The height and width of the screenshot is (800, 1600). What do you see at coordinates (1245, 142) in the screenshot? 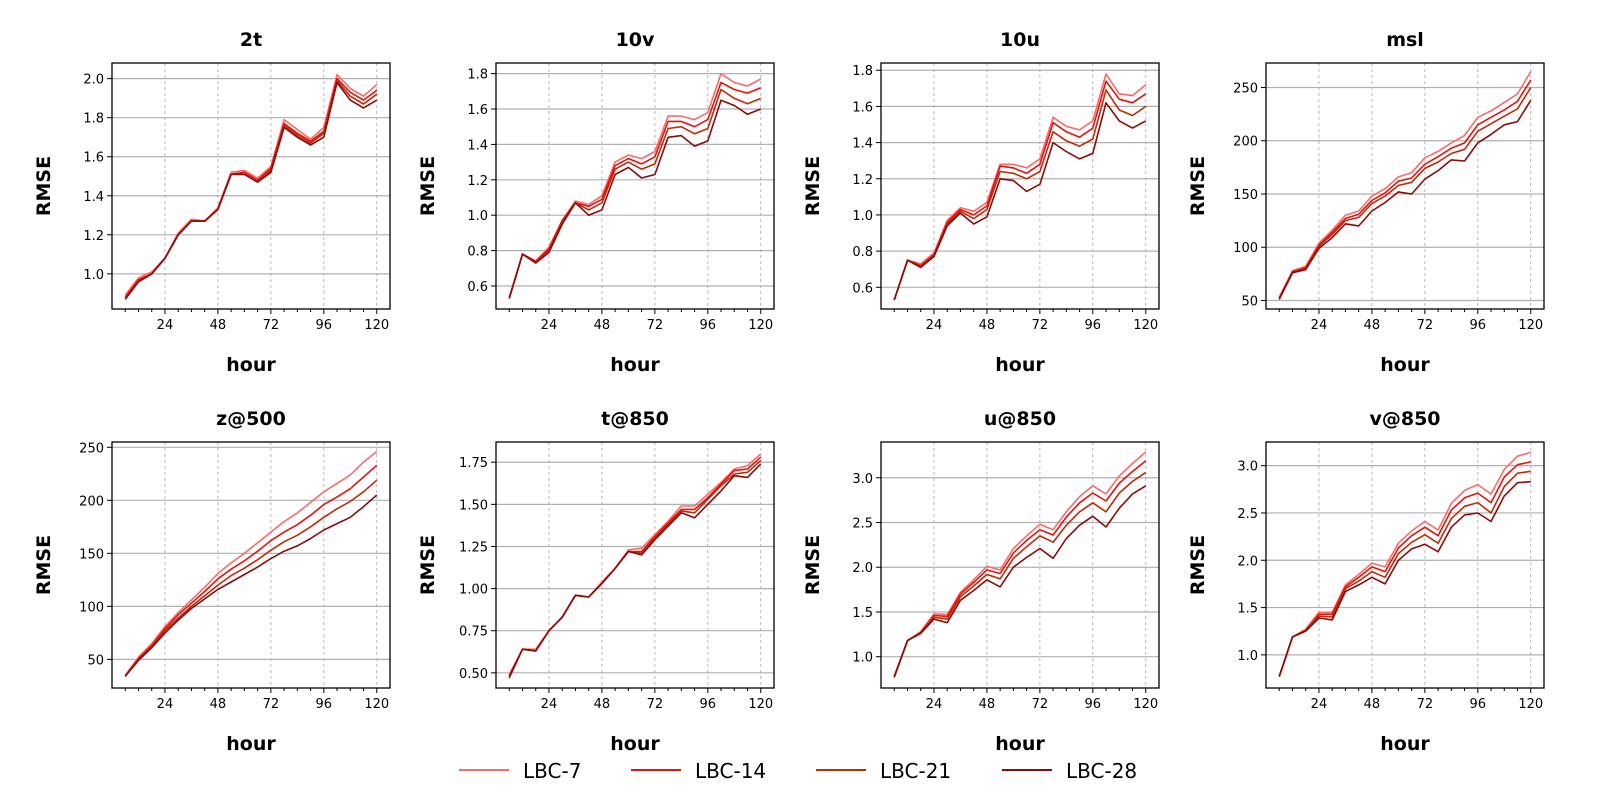
I see `y-tick-label: 200` at bounding box center [1245, 142].